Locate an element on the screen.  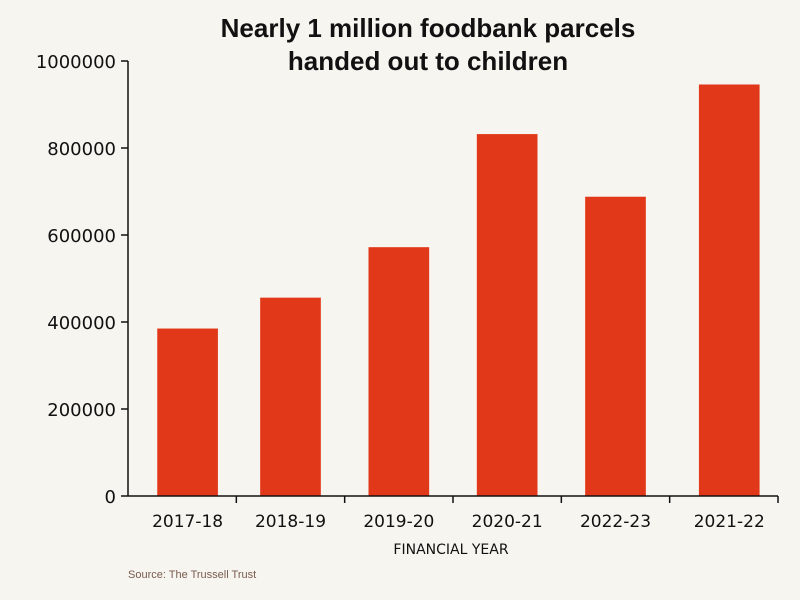
y-tick-label: 600000 is located at coordinates (81, 236).